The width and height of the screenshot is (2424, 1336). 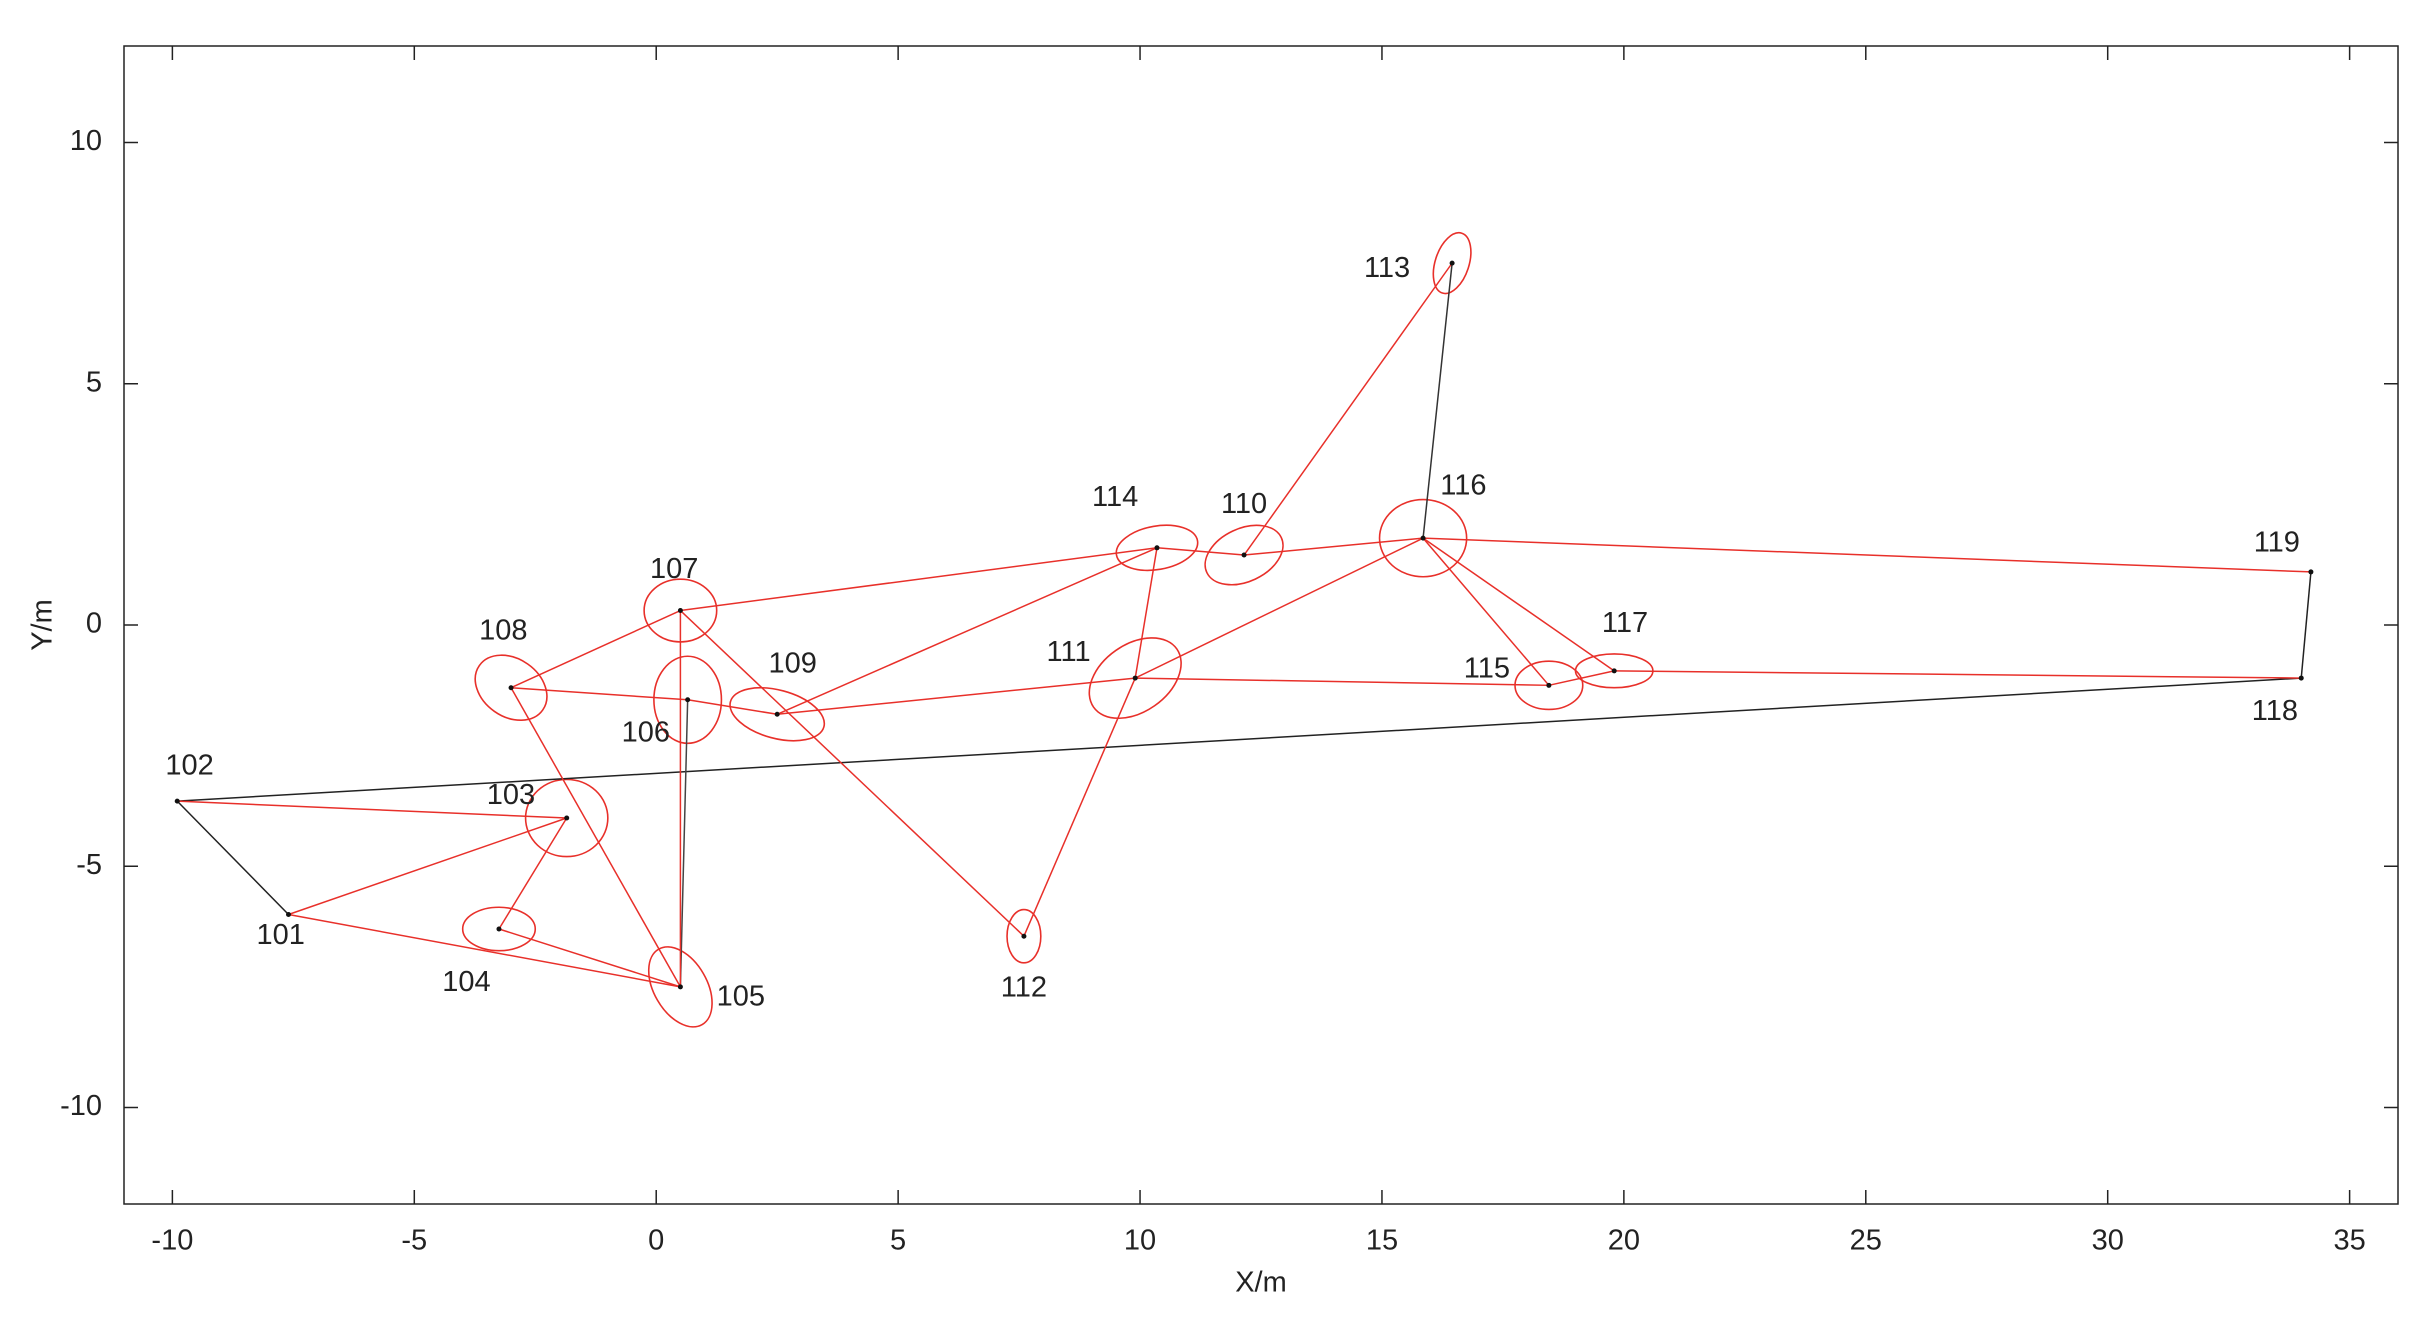 What do you see at coordinates (86, 141) in the screenshot?
I see `y-tick-label: 10` at bounding box center [86, 141].